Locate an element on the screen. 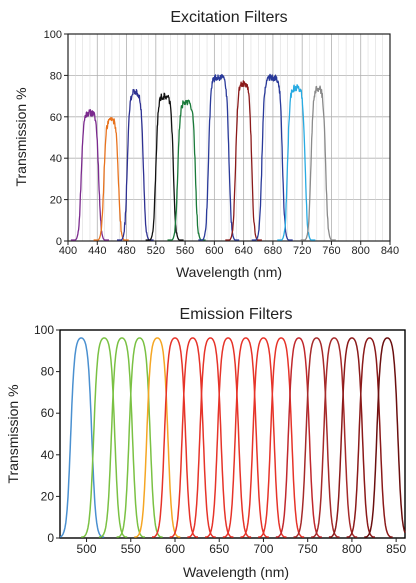 Image resolution: width=416 pixels, height=583 pixels. x-tick-label: 700 is located at coordinates (263, 549).